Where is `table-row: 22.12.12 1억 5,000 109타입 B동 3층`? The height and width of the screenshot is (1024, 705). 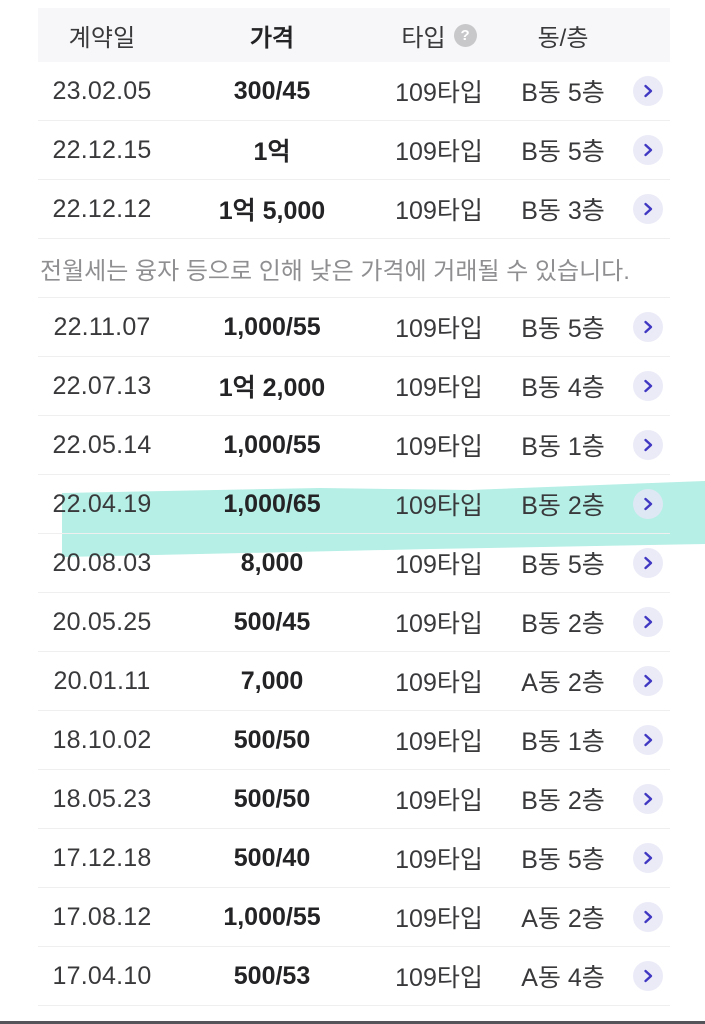
table-row: 22.12.12 1억 5,000 109타입 B동 3층 is located at coordinates (354, 209).